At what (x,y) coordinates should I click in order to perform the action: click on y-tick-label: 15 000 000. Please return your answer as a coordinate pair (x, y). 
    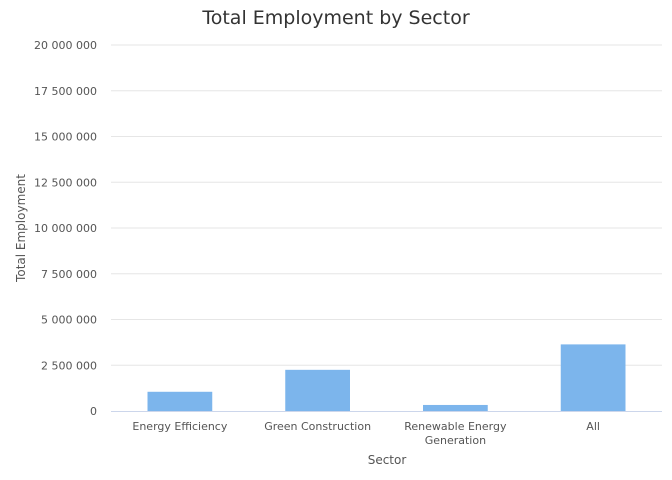
    Looking at the image, I should click on (65, 137).